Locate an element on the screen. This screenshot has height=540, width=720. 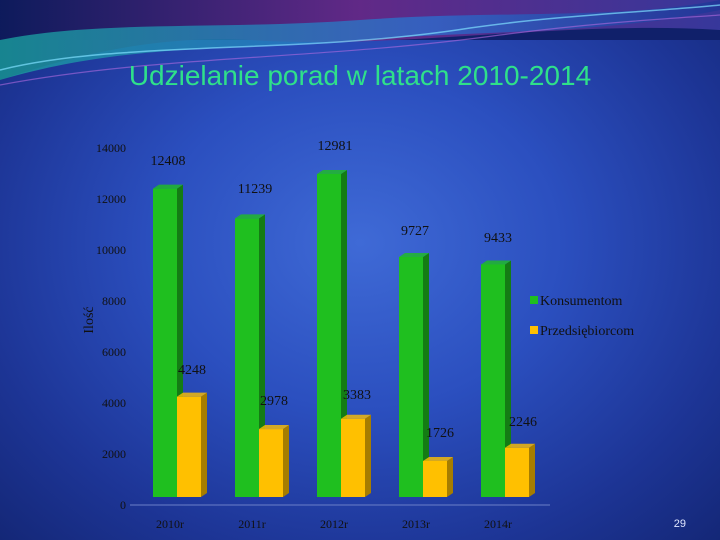
x-tick-label: 2012r is located at coordinates (334, 524).